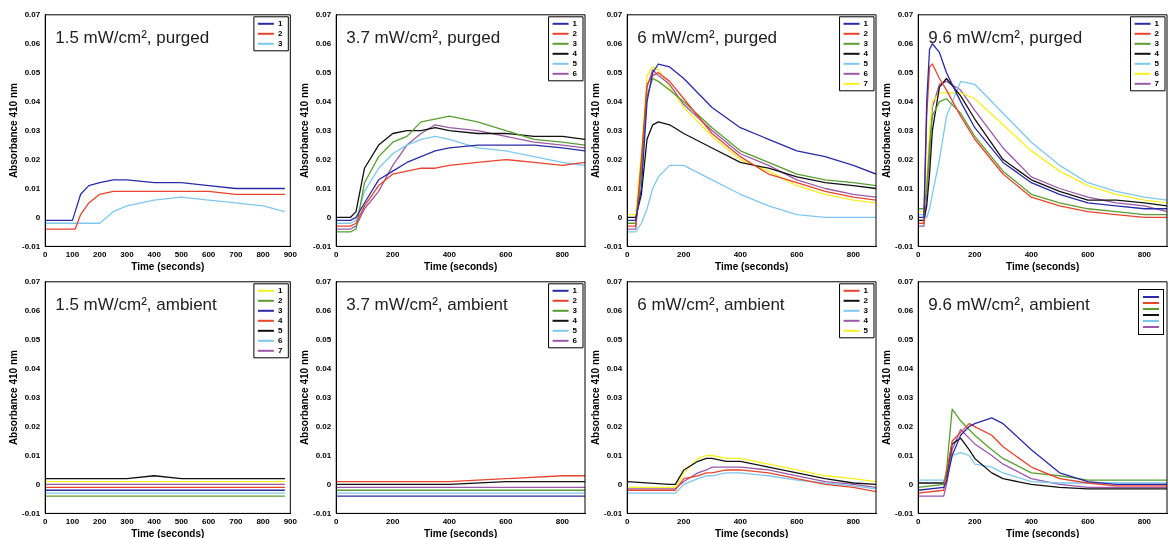 The height and width of the screenshot is (538, 1173). Describe the element at coordinates (423, 37) in the screenshot. I see `text: 3.7 mW/cm², purged` at that location.